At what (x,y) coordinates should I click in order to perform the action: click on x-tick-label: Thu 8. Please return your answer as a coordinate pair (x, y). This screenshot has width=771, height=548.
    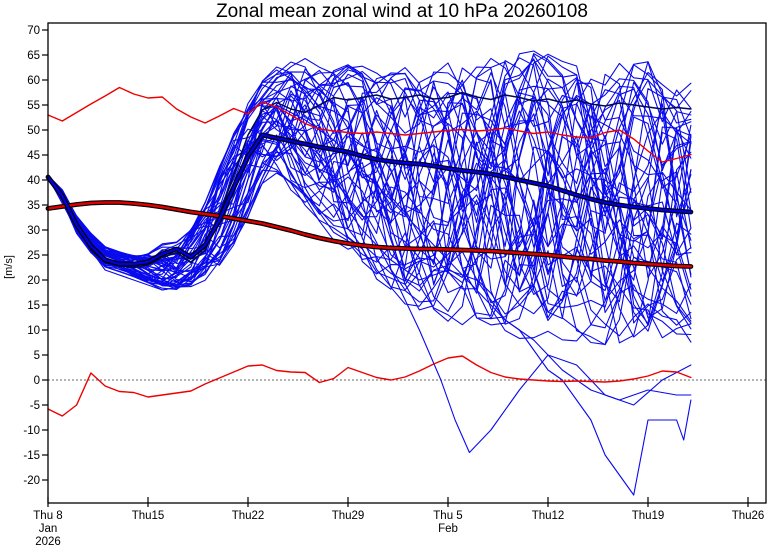
    Looking at the image, I should click on (47, 516).